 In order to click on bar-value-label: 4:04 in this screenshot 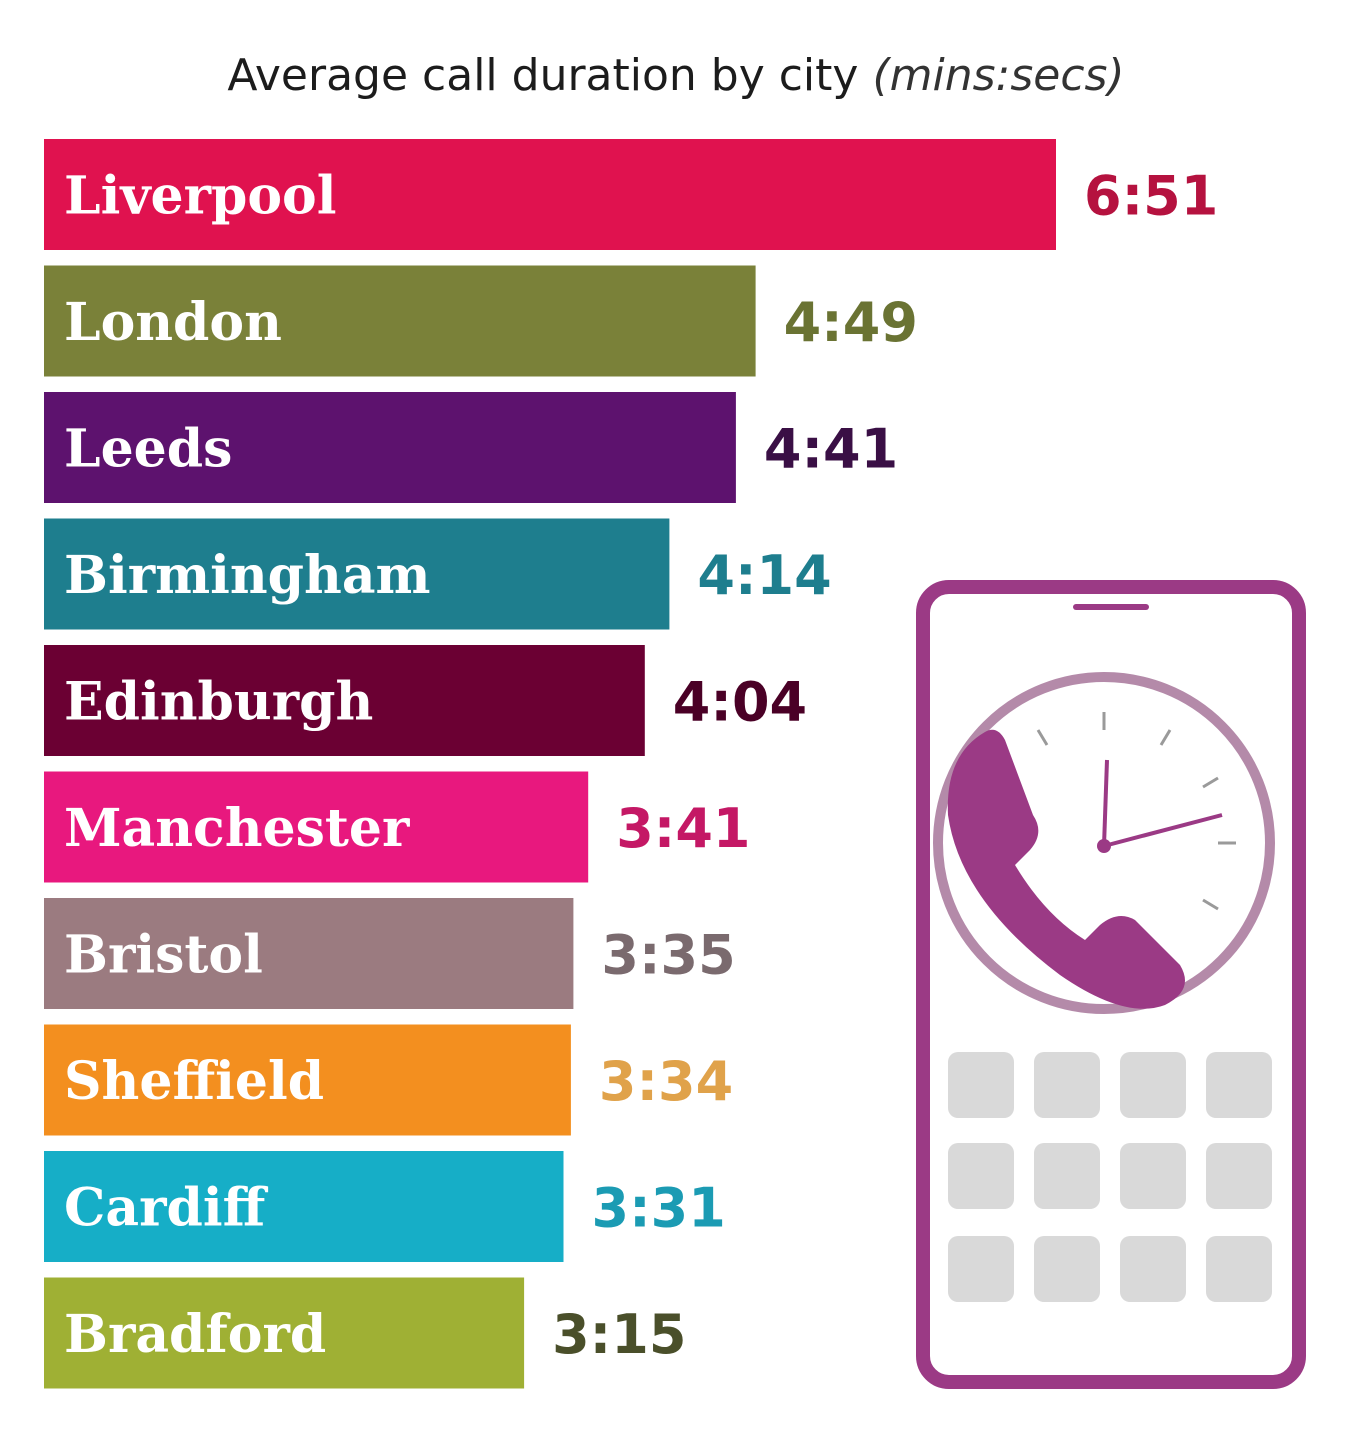, I will do `click(740, 702)`.